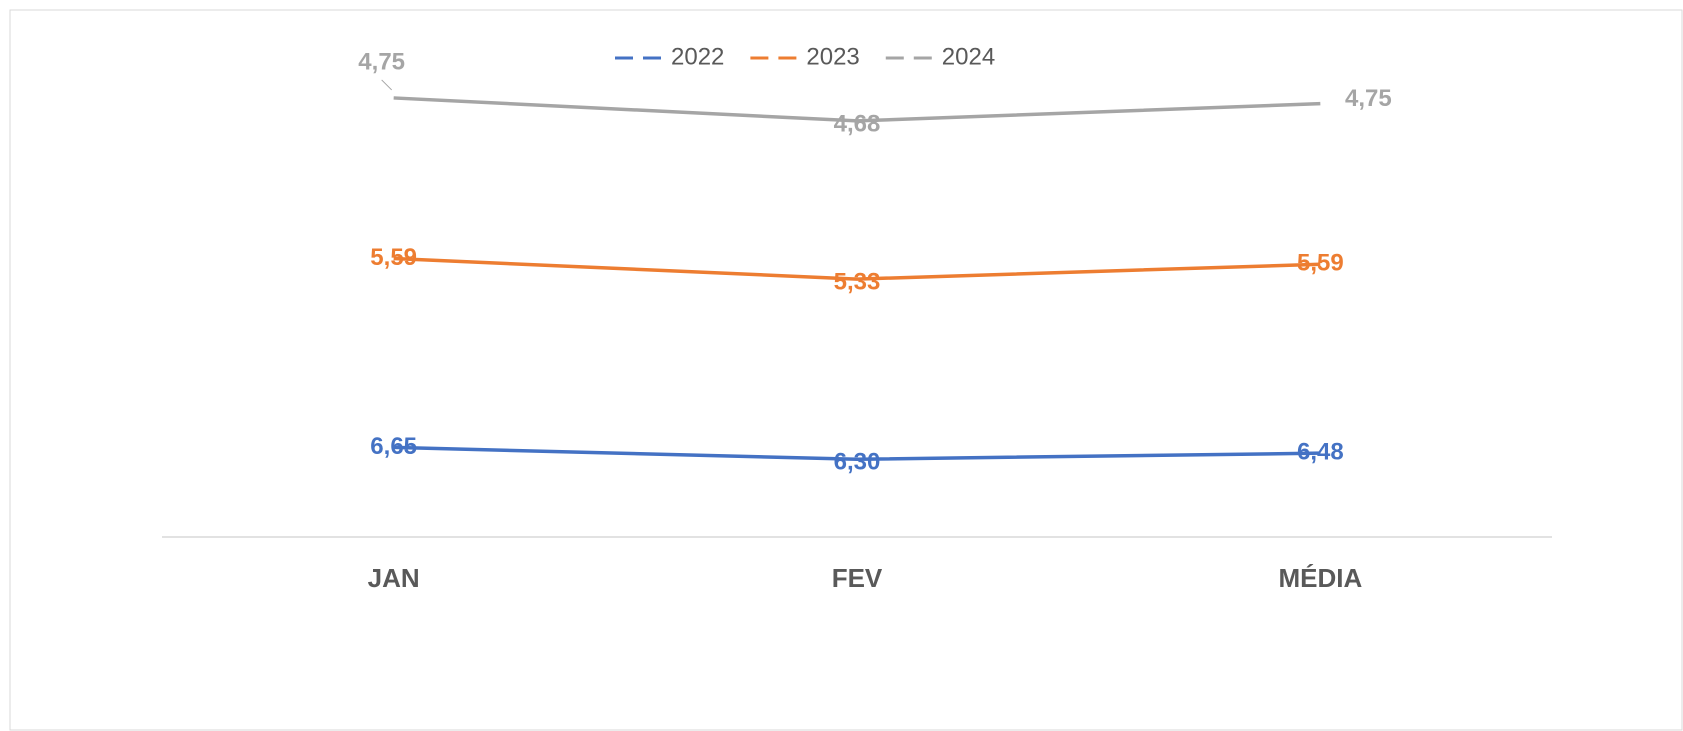 The height and width of the screenshot is (731, 1683). Describe the element at coordinates (857, 123) in the screenshot. I see `data-label: 4,68` at that location.